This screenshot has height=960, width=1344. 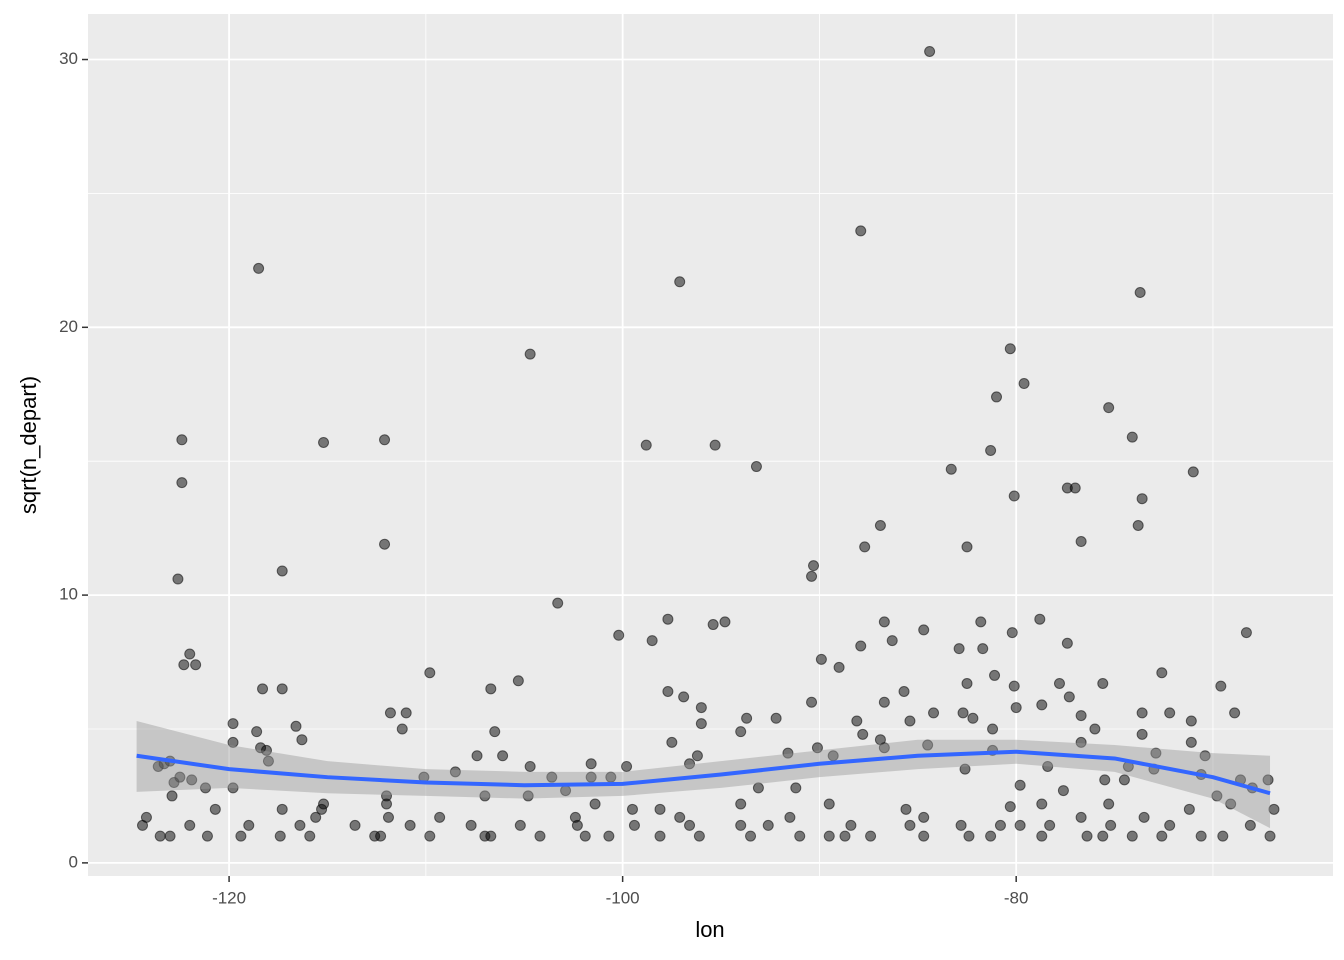 I want to click on y-tick-label: 10, so click(x=68, y=594).